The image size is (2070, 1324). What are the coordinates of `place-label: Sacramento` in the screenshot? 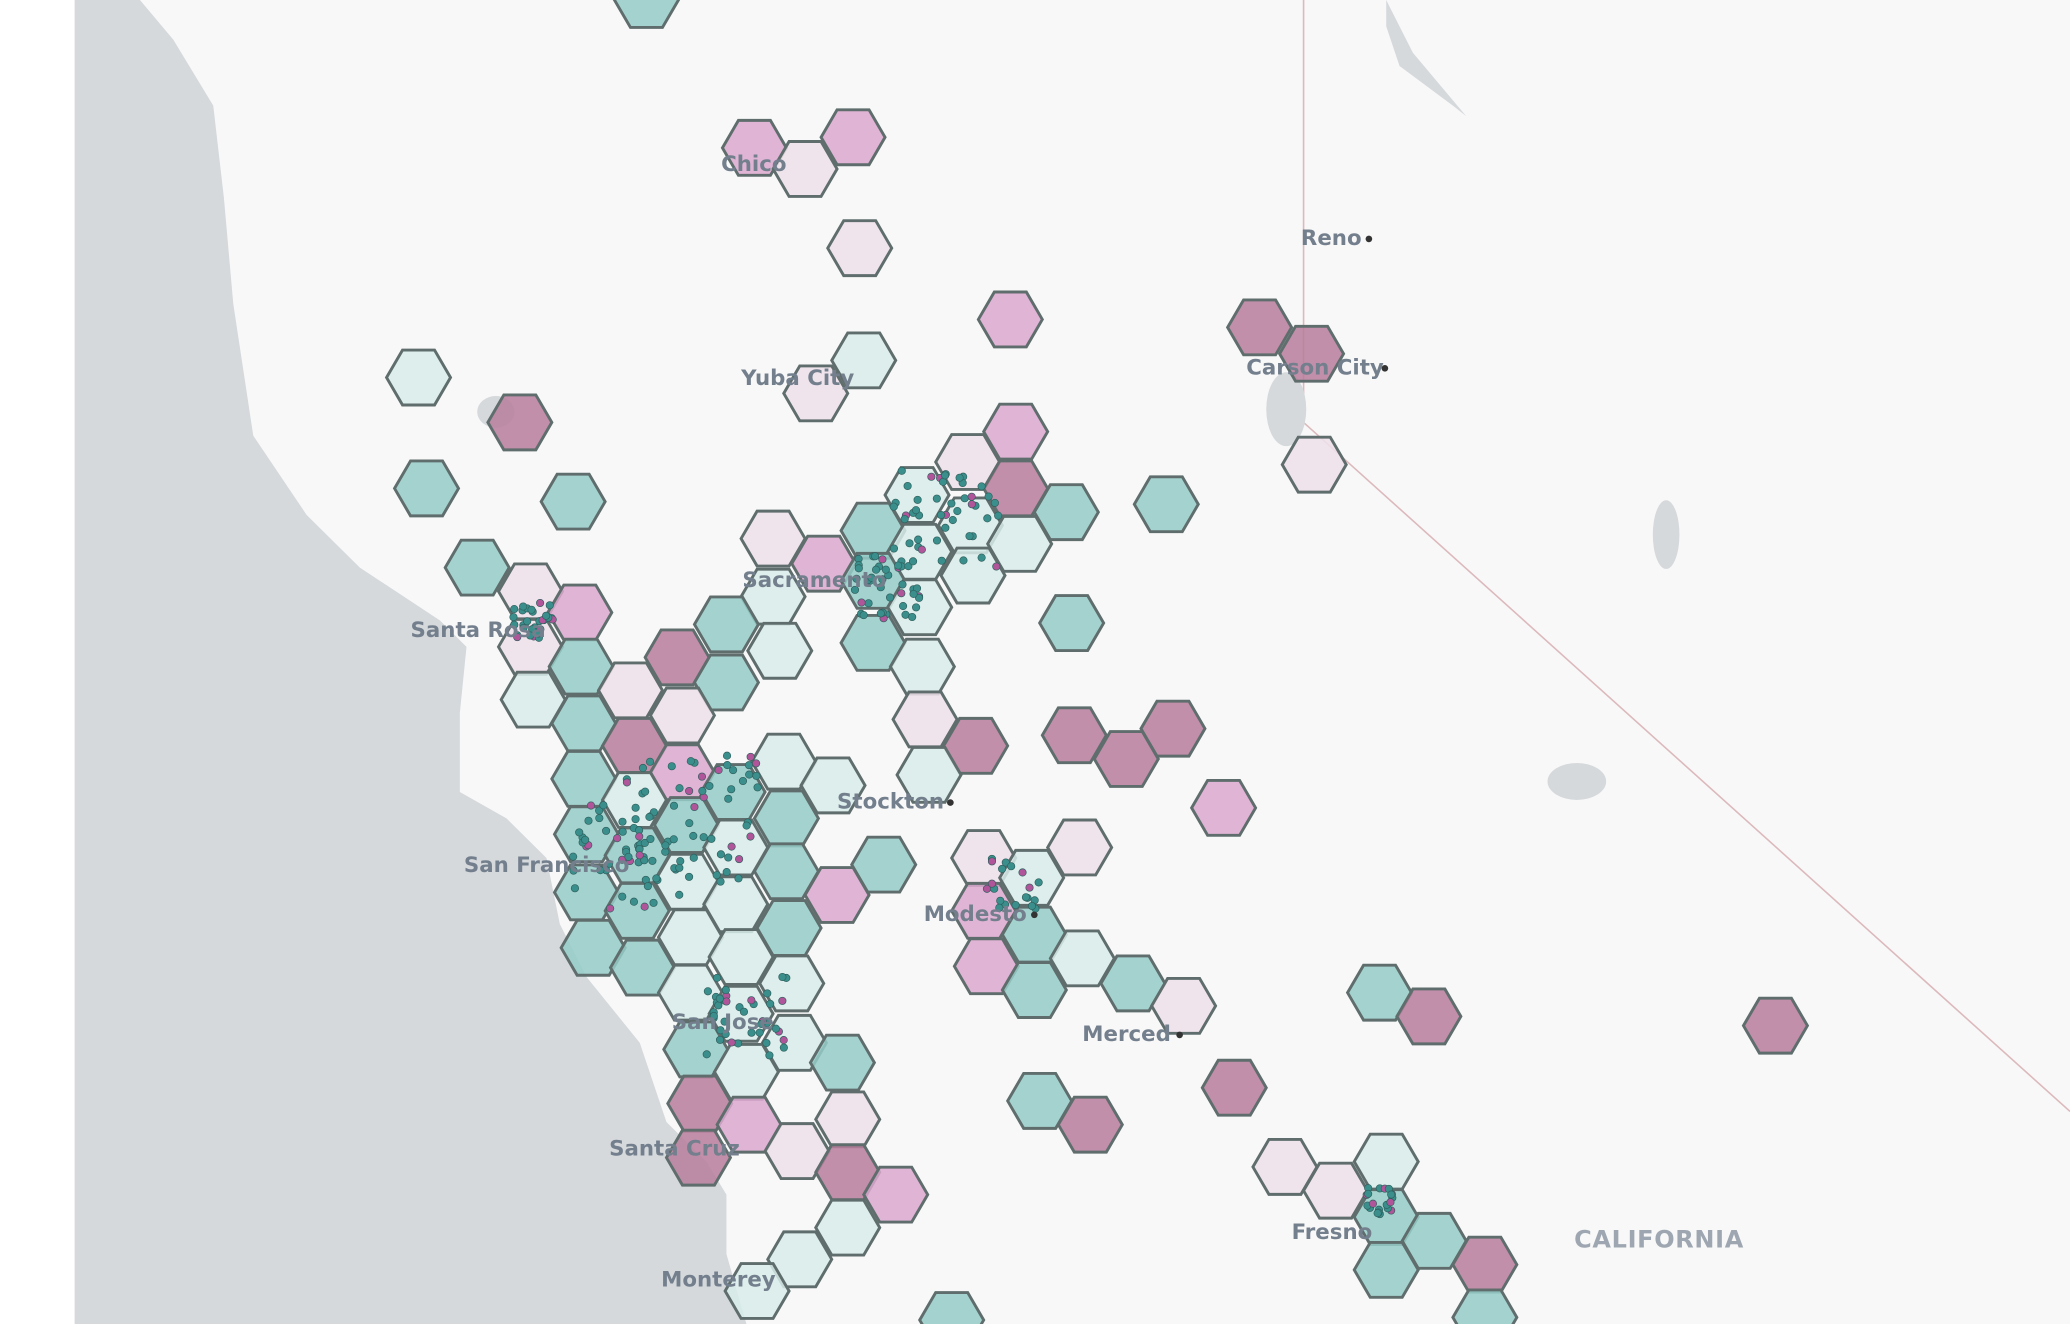 It's located at (814, 580).